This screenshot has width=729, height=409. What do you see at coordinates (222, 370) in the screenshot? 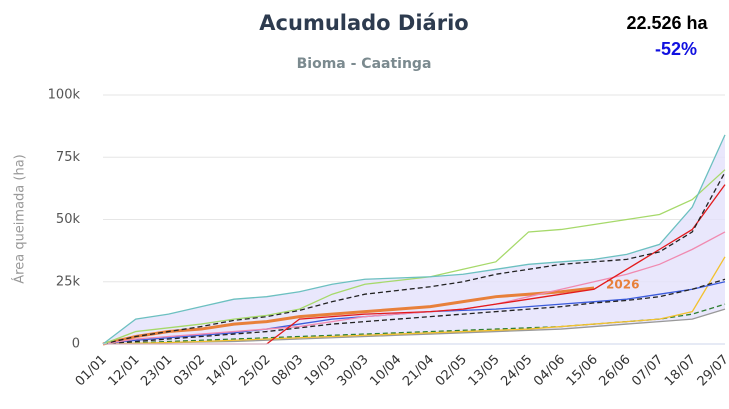
I see `x-tick-label: 14/02` at bounding box center [222, 370].